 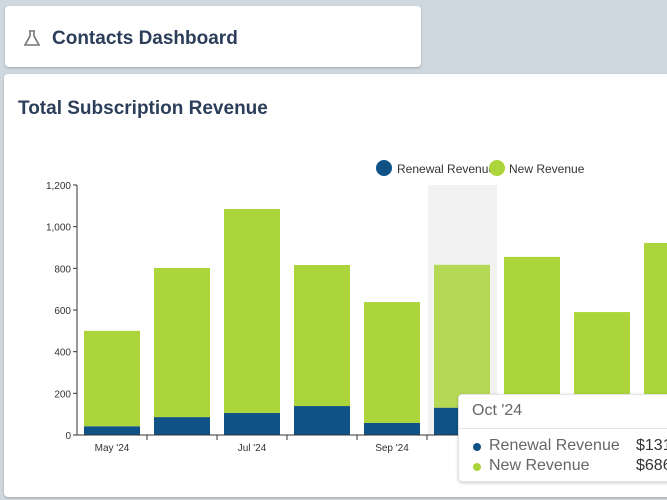 I want to click on y-tick-label: 600, so click(x=62, y=311).